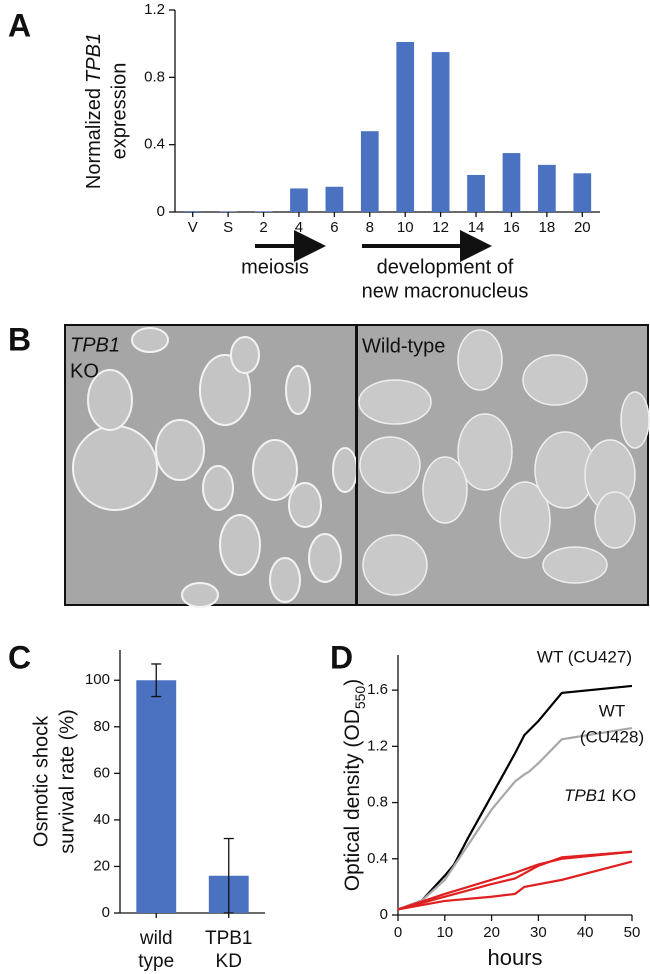 The height and width of the screenshot is (974, 650). I want to click on x-tick-label: 12, so click(440, 227).